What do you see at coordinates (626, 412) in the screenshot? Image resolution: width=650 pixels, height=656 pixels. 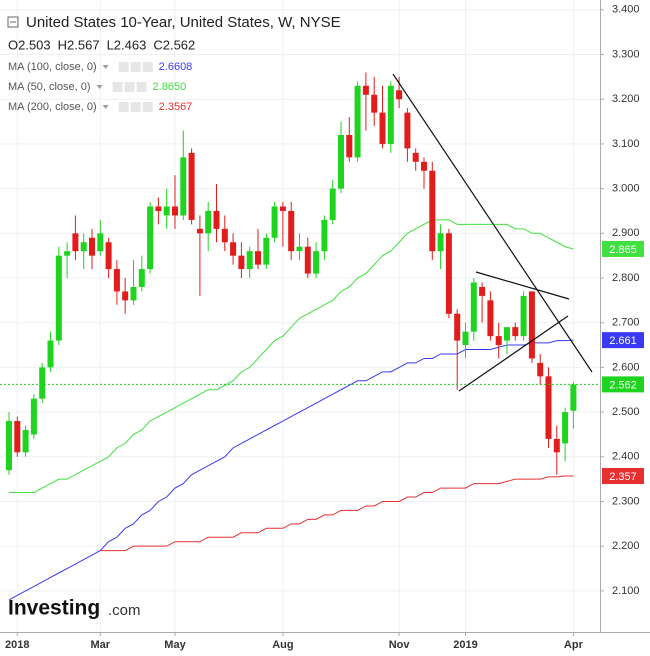 I see `y-tick-label: 2.500` at bounding box center [626, 412].